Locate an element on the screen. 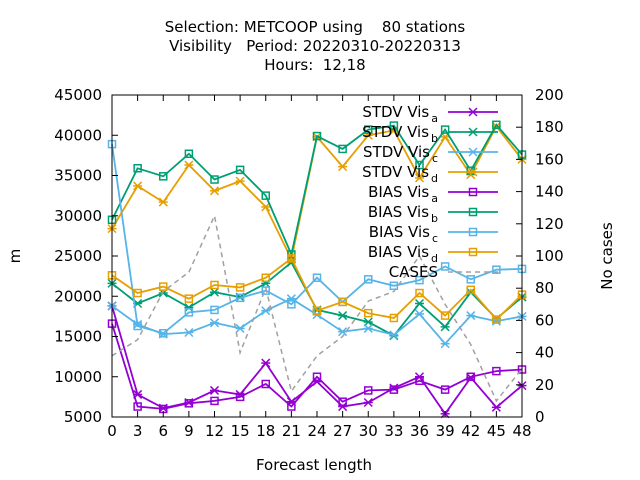 Image resolution: width=640 pixels, height=480 pixels. x-axis-label: Forecast length is located at coordinates (314, 465).